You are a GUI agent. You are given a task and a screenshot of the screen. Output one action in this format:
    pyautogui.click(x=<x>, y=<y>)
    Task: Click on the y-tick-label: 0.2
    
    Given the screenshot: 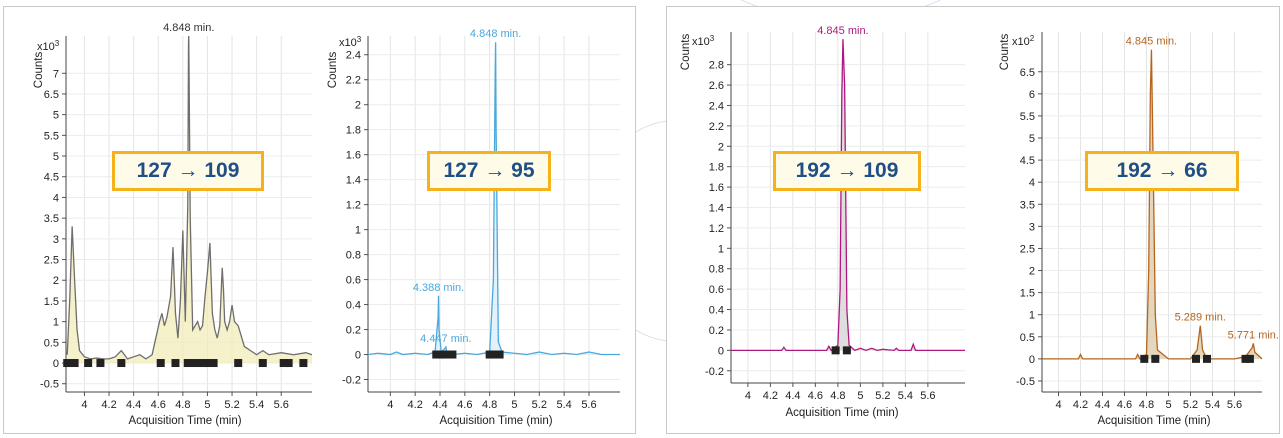 What is the action you would take?
    pyautogui.click(x=353, y=331)
    